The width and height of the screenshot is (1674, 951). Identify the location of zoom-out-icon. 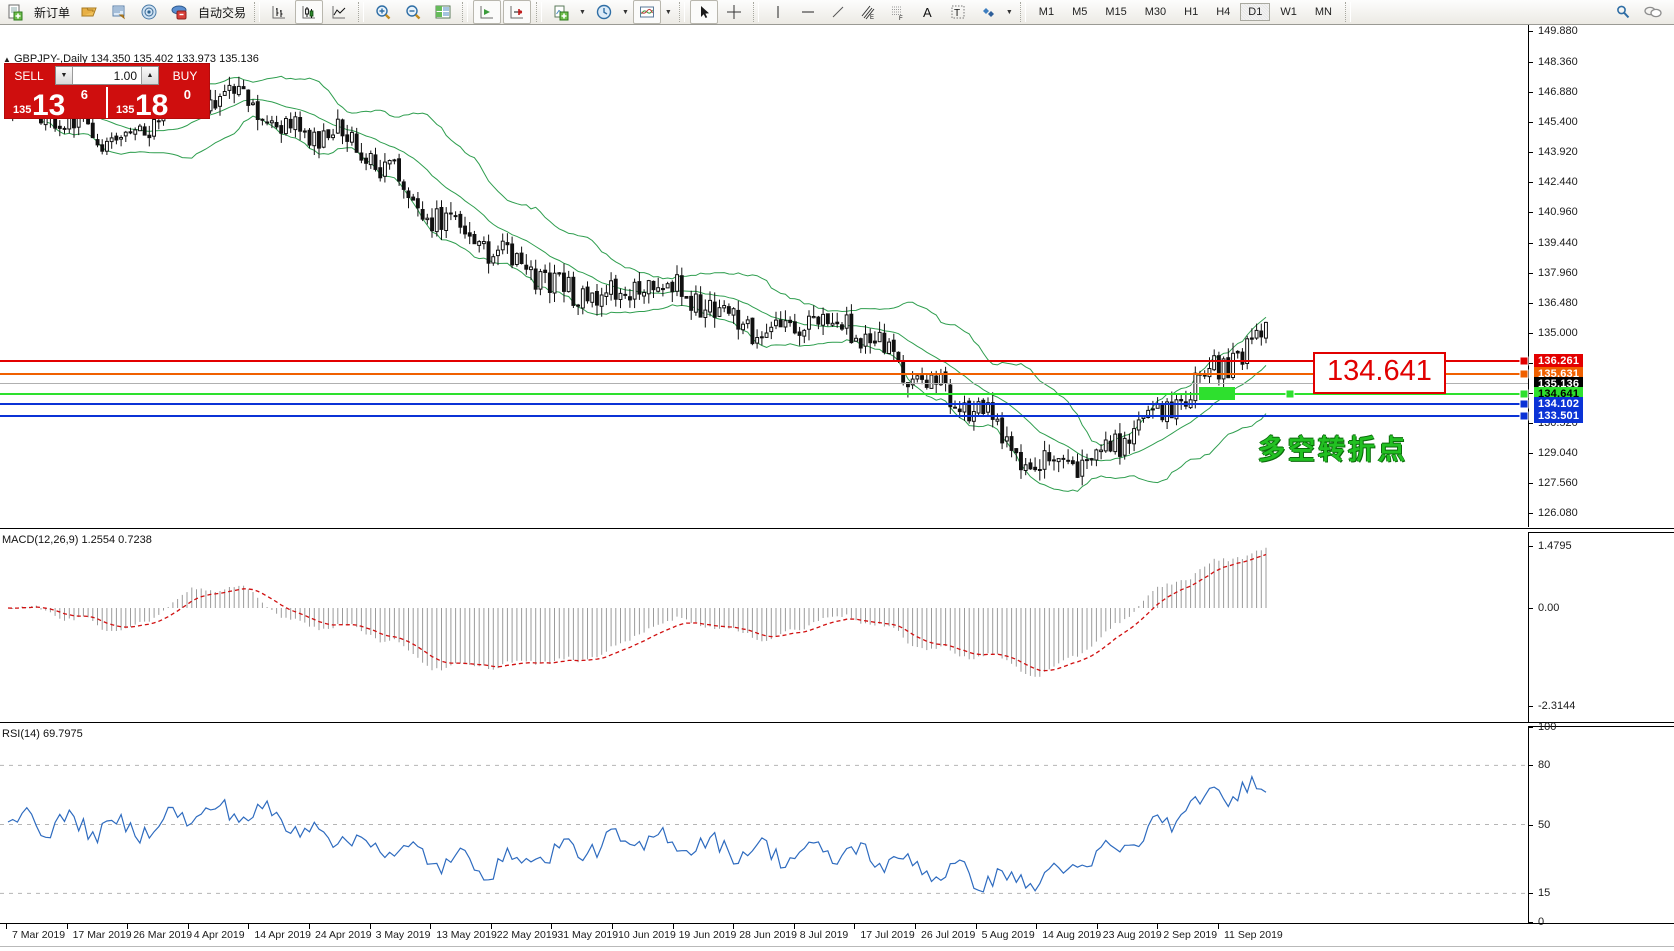
(413, 12).